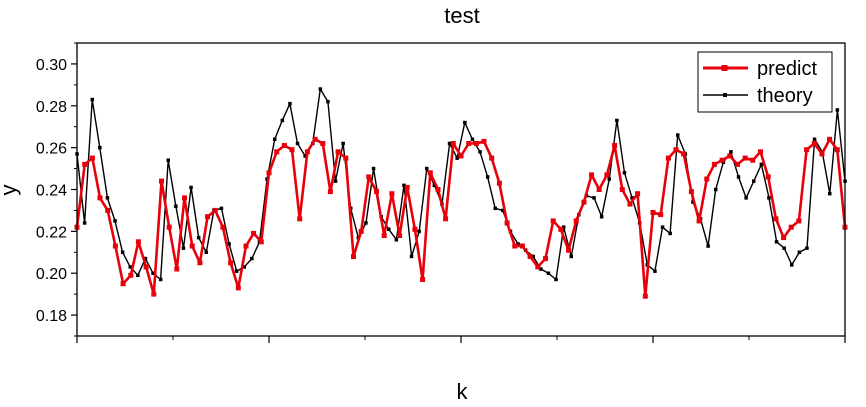  Describe the element at coordinates (463, 391) in the screenshot. I see `x-axis-label: k` at that location.